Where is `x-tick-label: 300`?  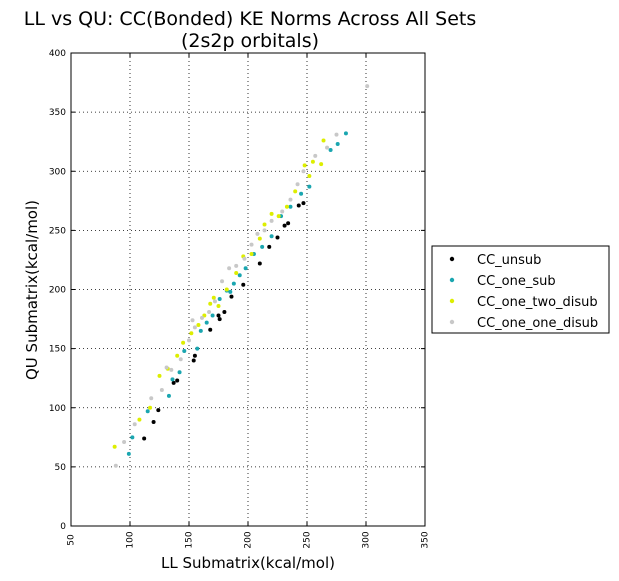
x-tick-label: 300 is located at coordinates (367, 539).